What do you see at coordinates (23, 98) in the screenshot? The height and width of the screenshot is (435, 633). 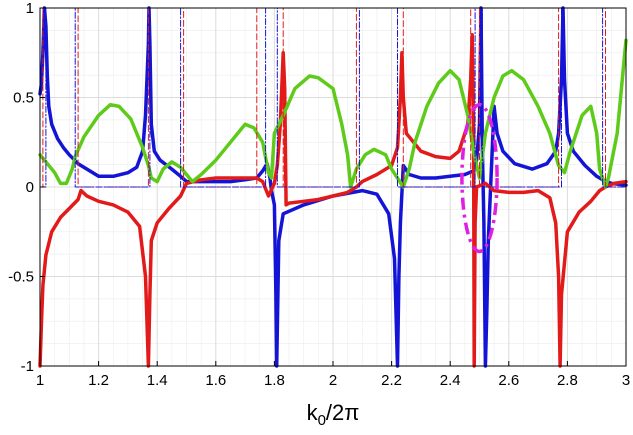 I see `y-tick-label: 0.5` at bounding box center [23, 98].